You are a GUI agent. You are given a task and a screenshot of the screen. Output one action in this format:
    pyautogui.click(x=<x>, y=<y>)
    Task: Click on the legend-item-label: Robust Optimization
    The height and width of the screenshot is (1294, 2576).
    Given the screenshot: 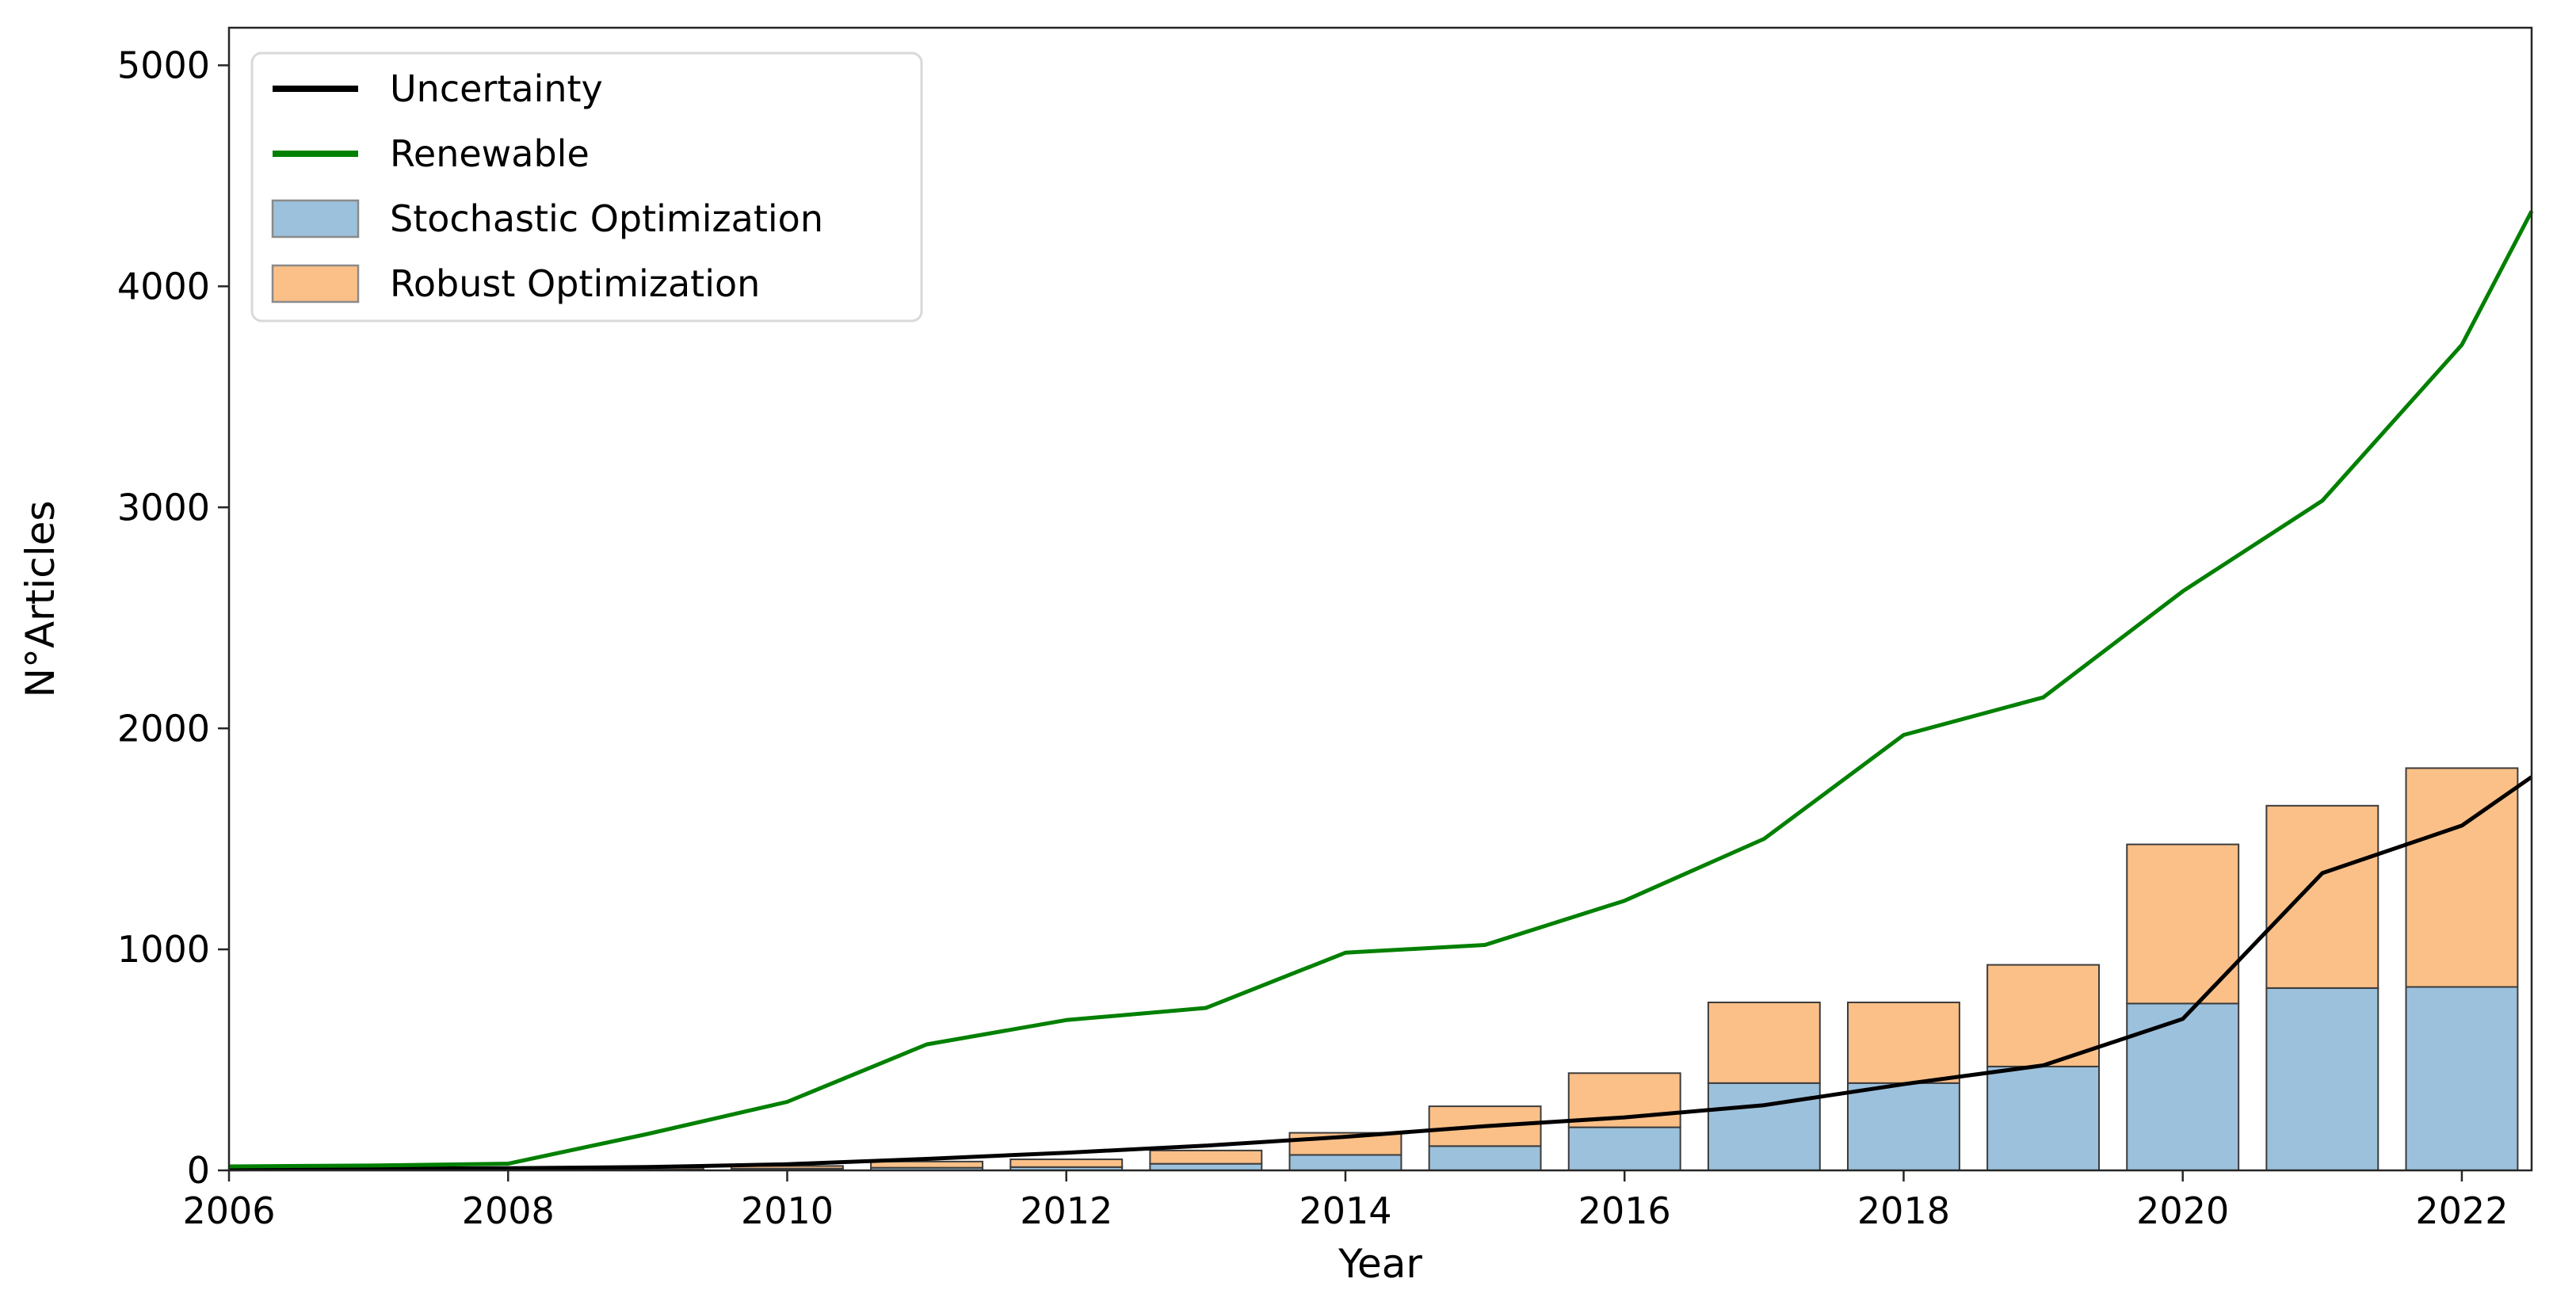 What is the action you would take?
    pyautogui.click(x=575, y=283)
    